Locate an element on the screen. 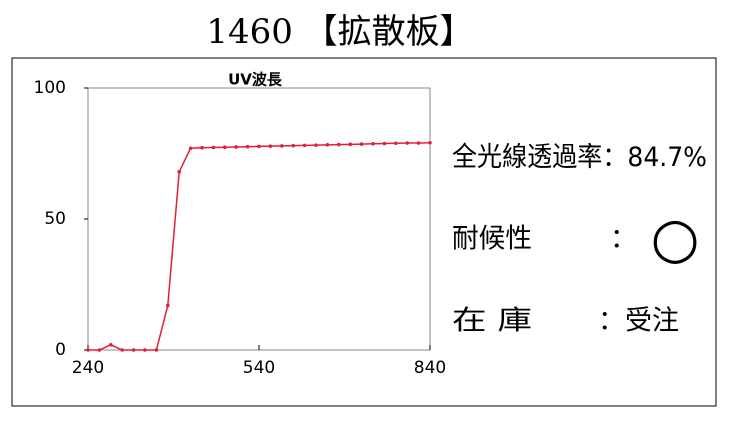 The height and width of the screenshot is (422, 730). info-value: ： is located at coordinates (623, 239).